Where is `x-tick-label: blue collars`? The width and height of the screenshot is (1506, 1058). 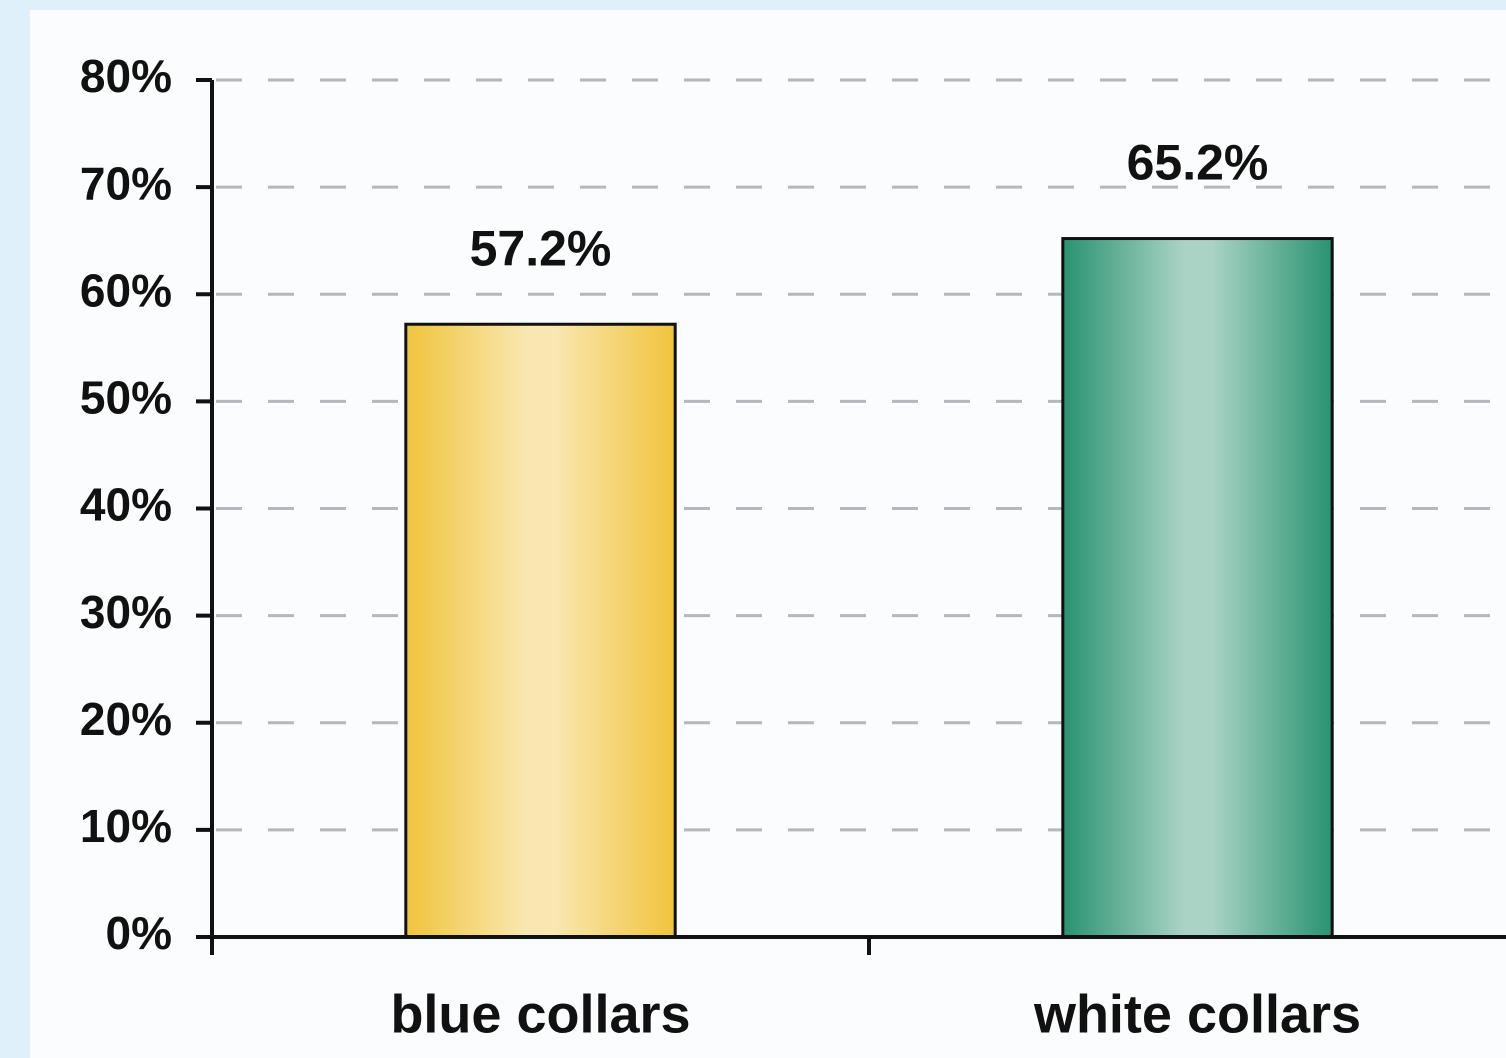 x-tick-label: blue collars is located at coordinates (540, 1014).